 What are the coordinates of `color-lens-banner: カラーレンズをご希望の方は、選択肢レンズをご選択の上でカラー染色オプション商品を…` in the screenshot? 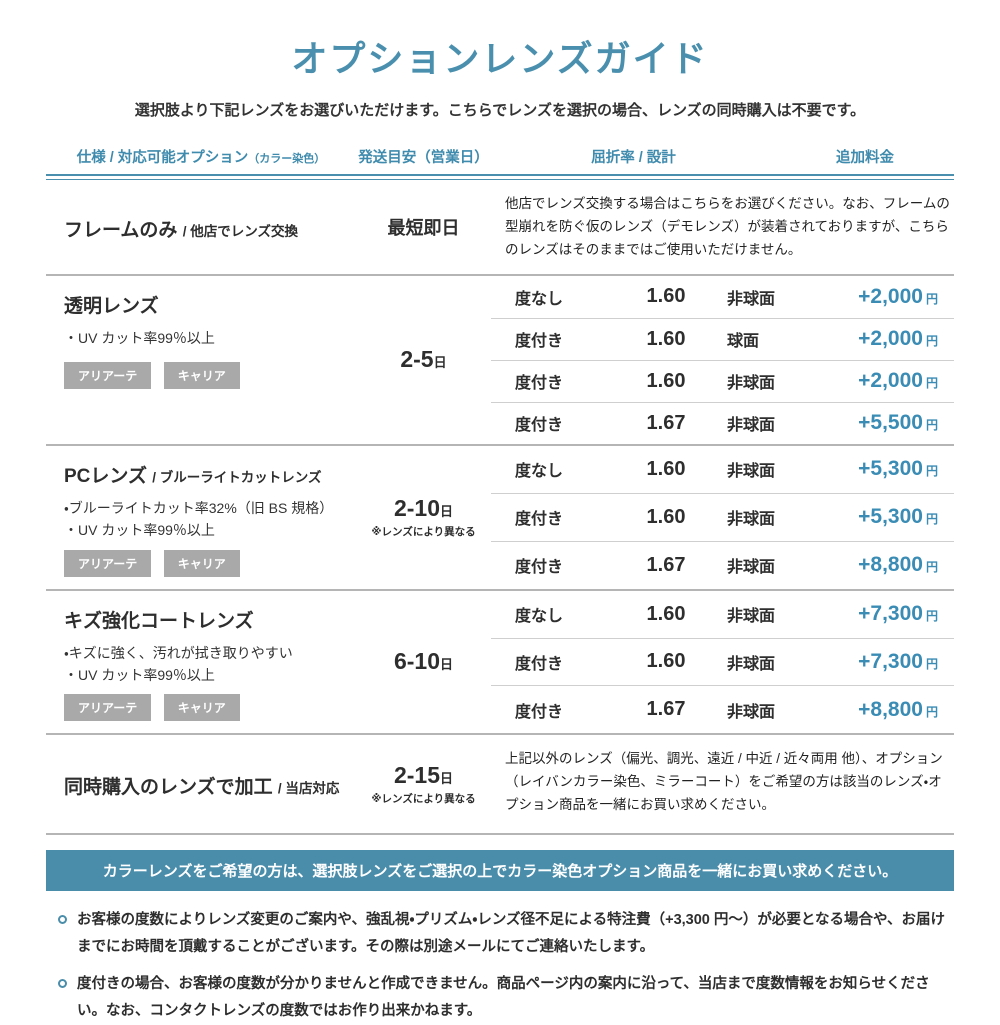 It's located at (500, 871).